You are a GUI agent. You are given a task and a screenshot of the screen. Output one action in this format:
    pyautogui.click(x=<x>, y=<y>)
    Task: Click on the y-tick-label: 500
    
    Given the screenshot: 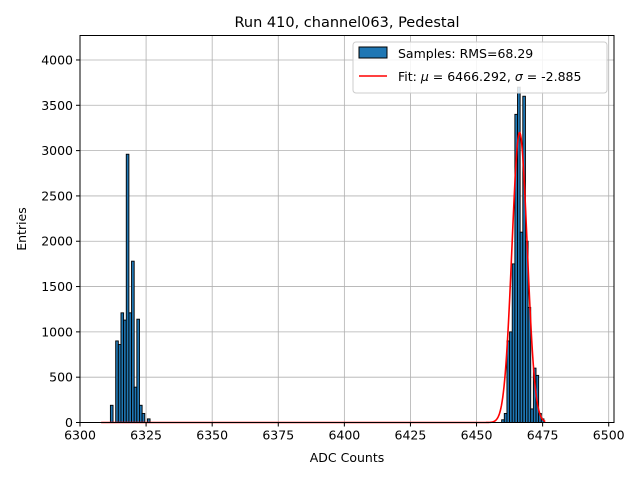 What is the action you would take?
    pyautogui.click(x=61, y=377)
    